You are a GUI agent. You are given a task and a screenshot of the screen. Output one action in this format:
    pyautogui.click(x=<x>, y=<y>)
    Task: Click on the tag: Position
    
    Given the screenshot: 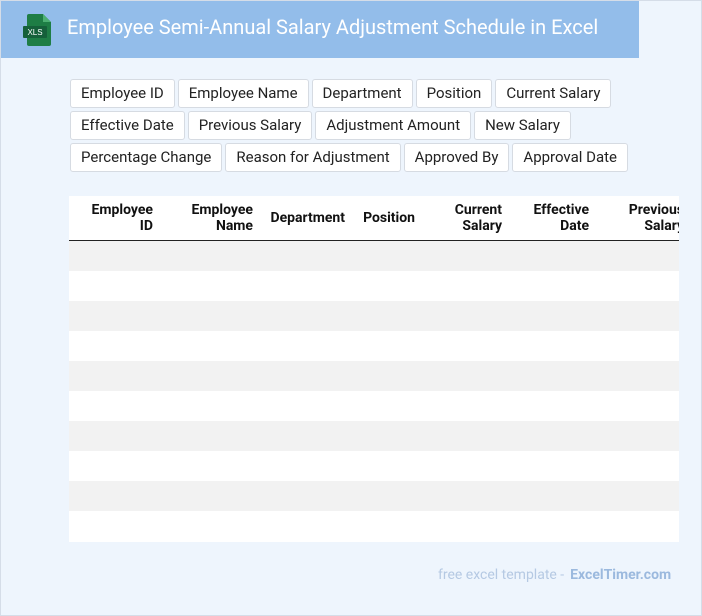 What is the action you would take?
    pyautogui.click(x=454, y=93)
    